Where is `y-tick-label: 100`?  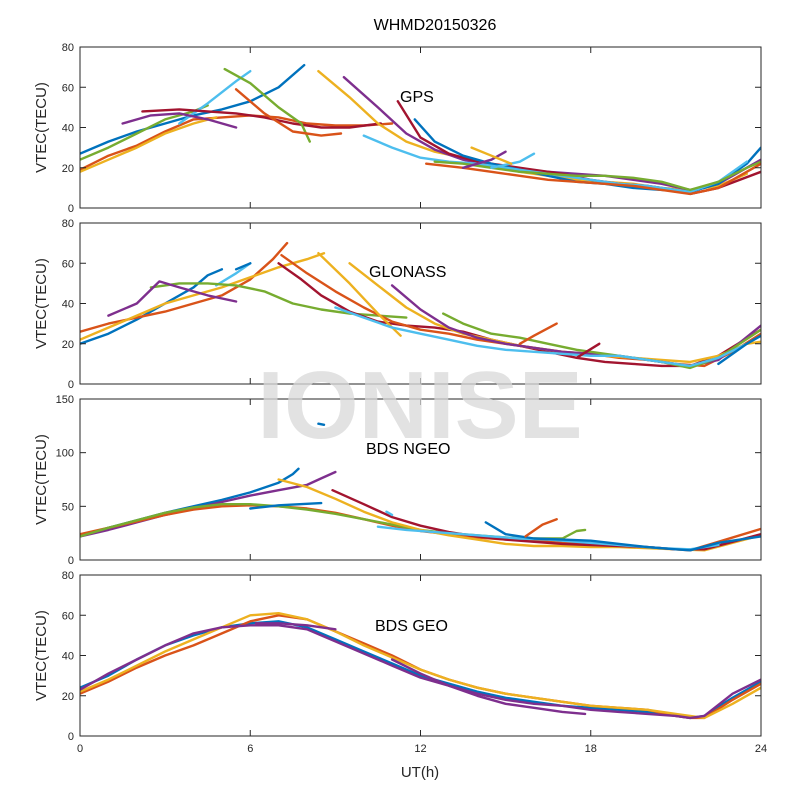 y-tick-label: 100 is located at coordinates (65, 454).